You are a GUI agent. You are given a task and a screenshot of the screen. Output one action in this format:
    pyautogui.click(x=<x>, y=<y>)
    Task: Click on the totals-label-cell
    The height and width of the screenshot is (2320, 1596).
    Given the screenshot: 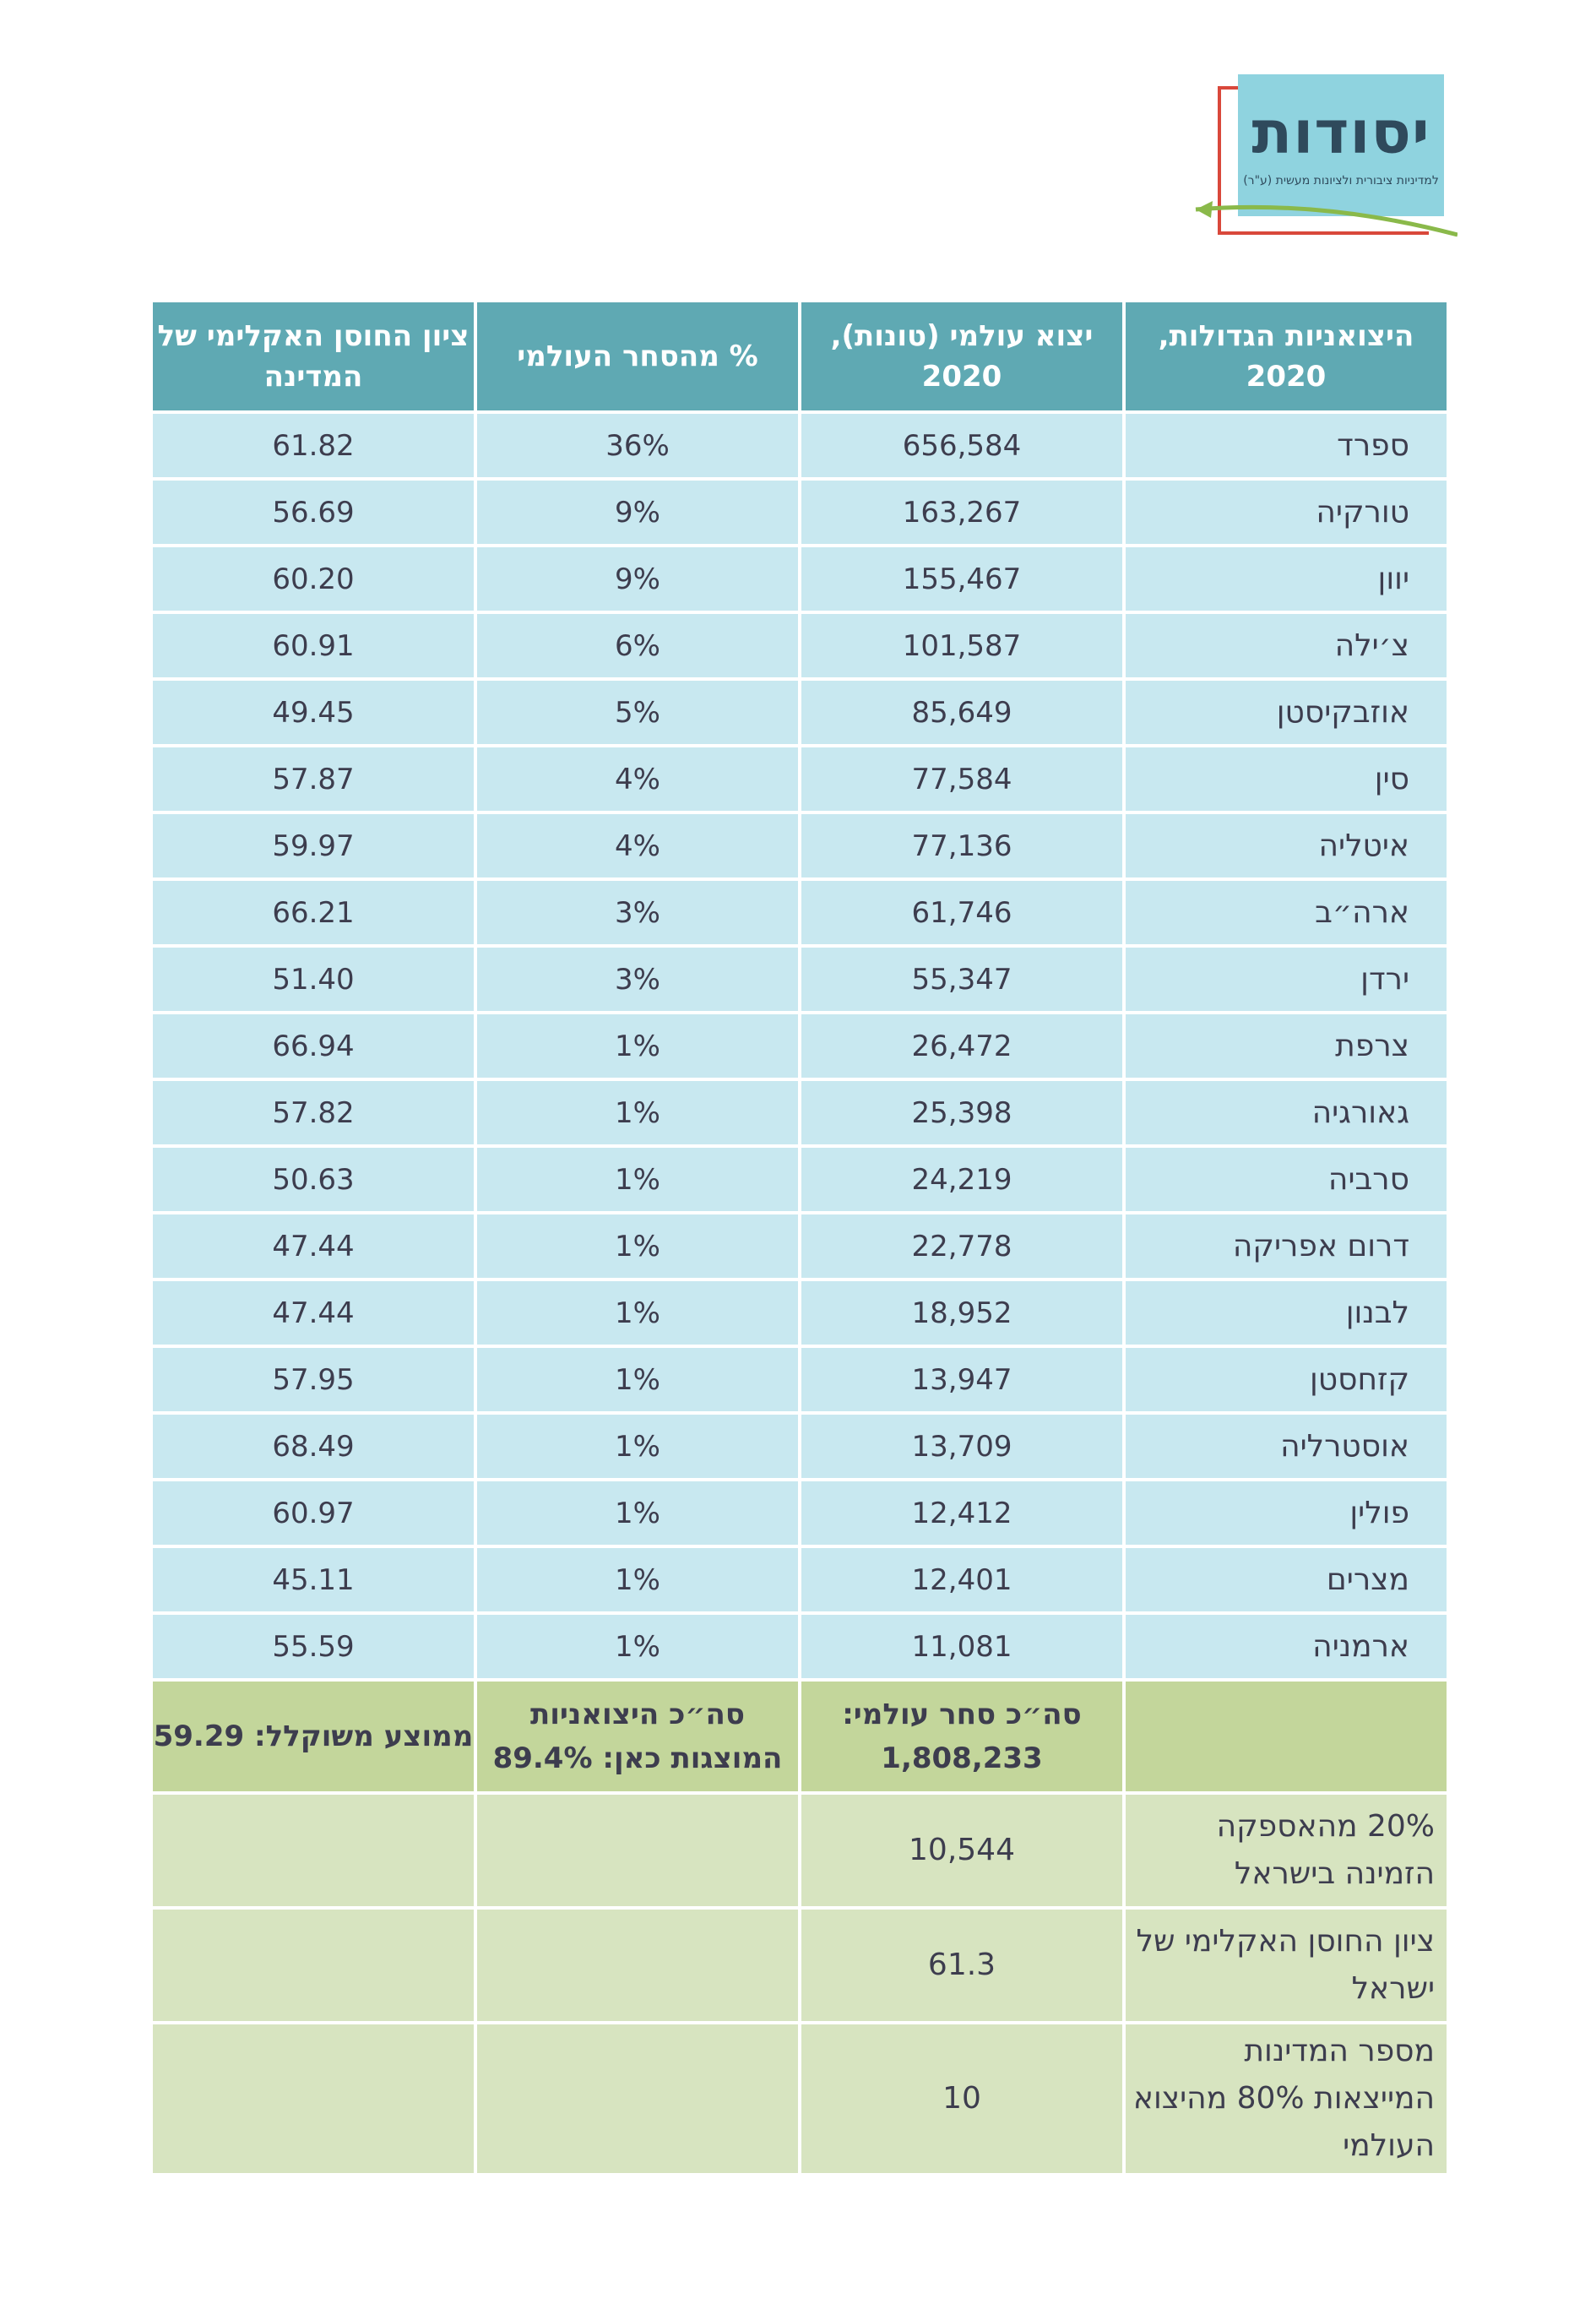 What is the action you would take?
    pyautogui.click(x=1286, y=1736)
    